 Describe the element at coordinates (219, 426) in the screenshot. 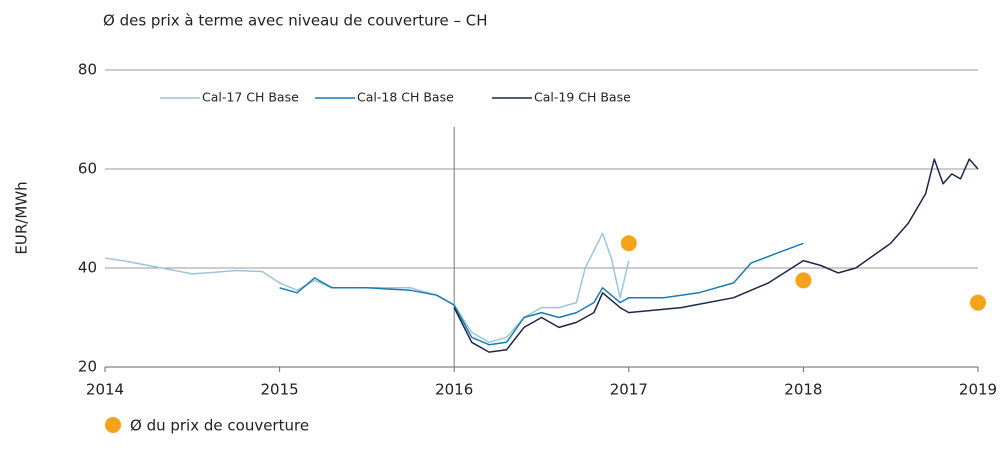

I see `legend-label: Ø du prix de couverture` at that location.